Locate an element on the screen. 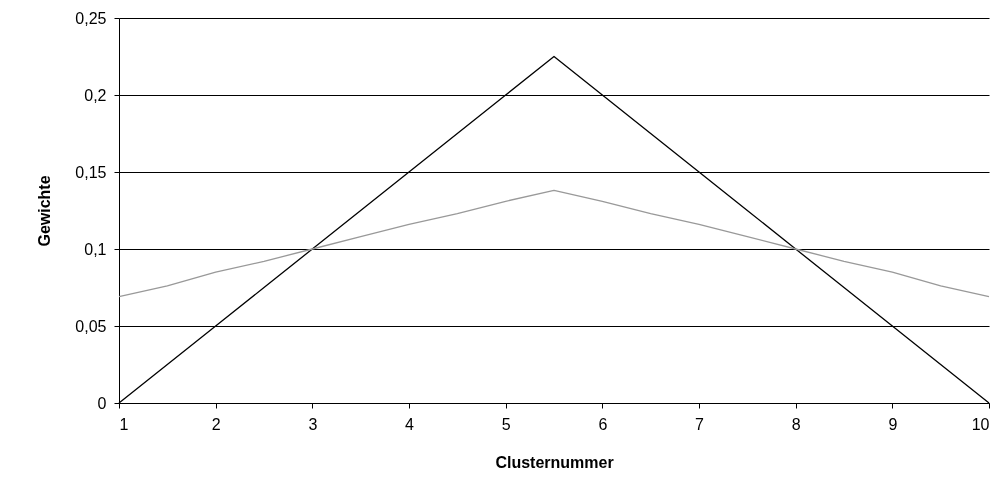 The width and height of the screenshot is (1002, 490). x-tick-label: 8 is located at coordinates (796, 424).